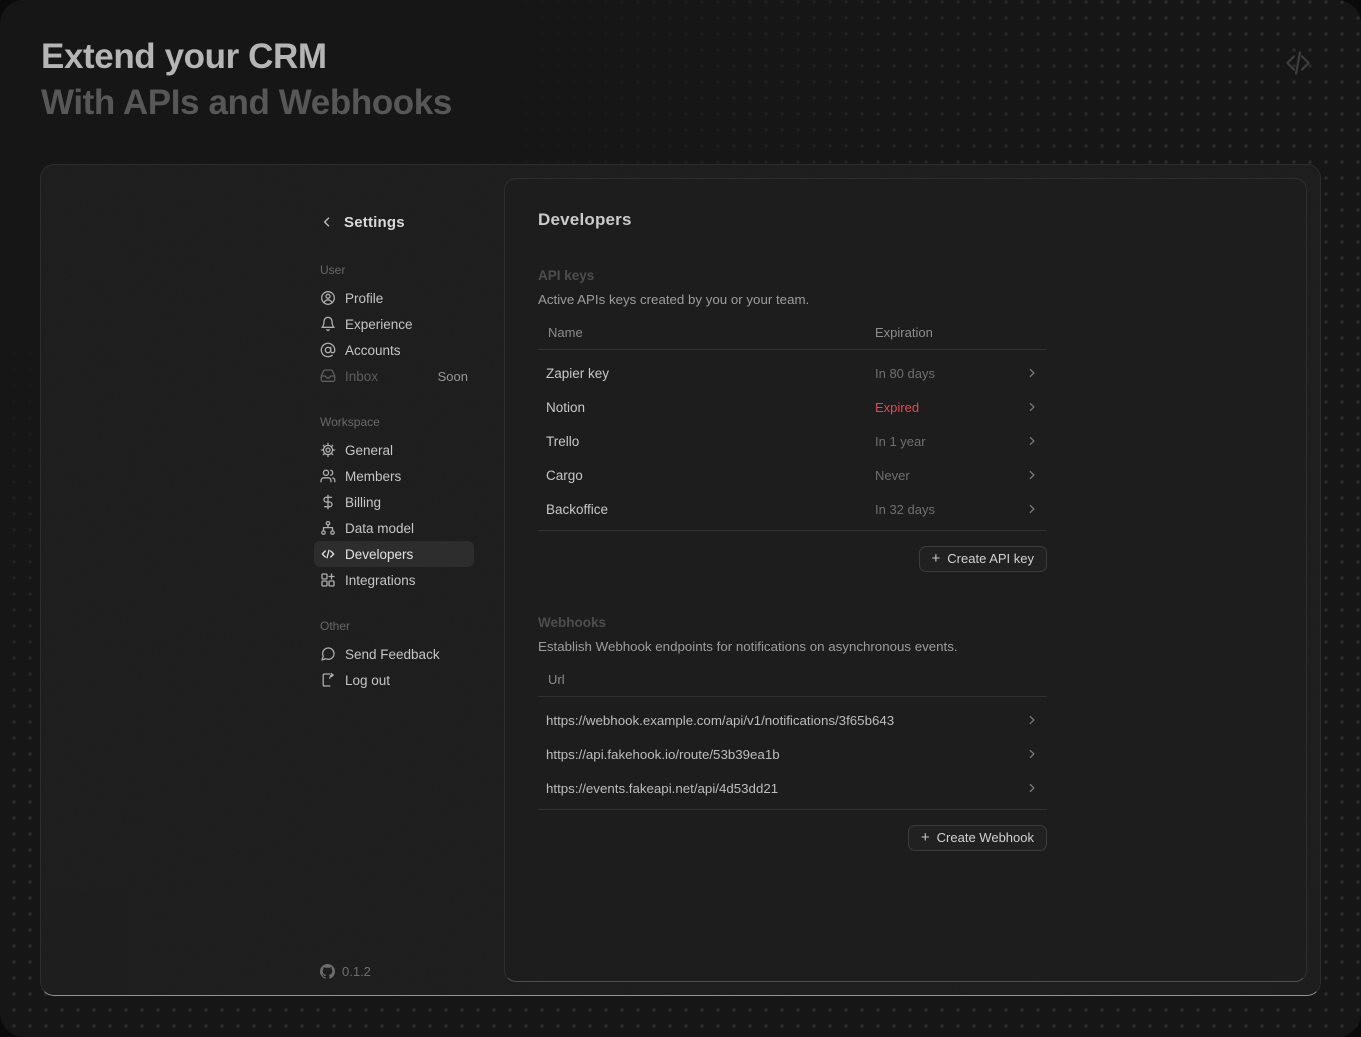 The height and width of the screenshot is (1037, 1361). I want to click on sidebar-item-accounts: Accounts, so click(394, 350).